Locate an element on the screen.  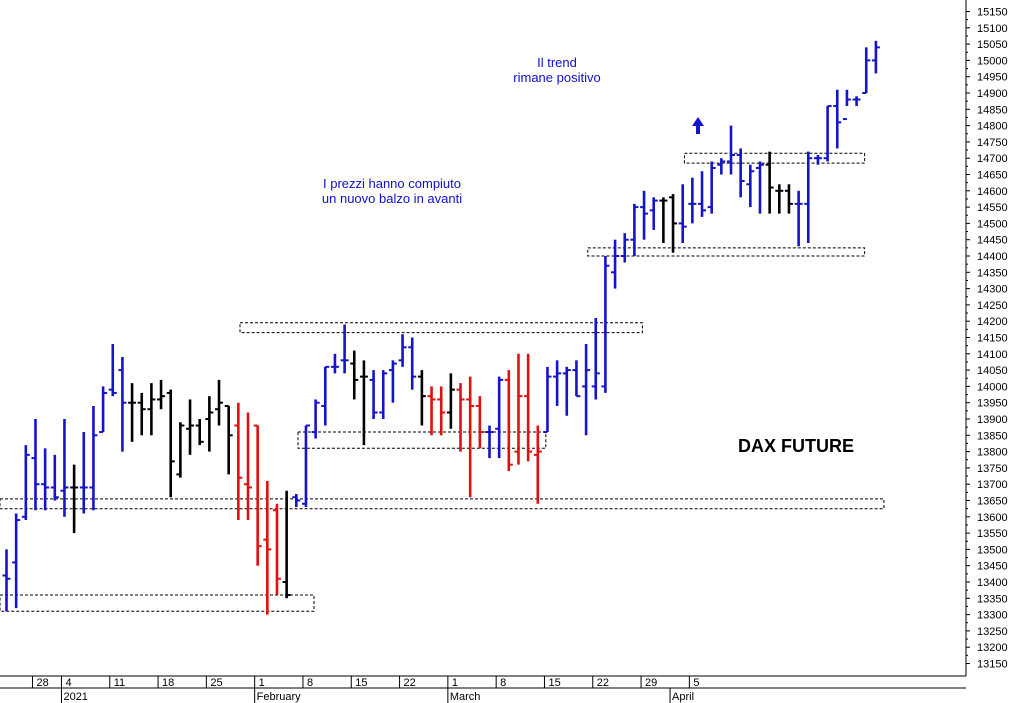
y-tick-label: 14150 is located at coordinates (992, 339).